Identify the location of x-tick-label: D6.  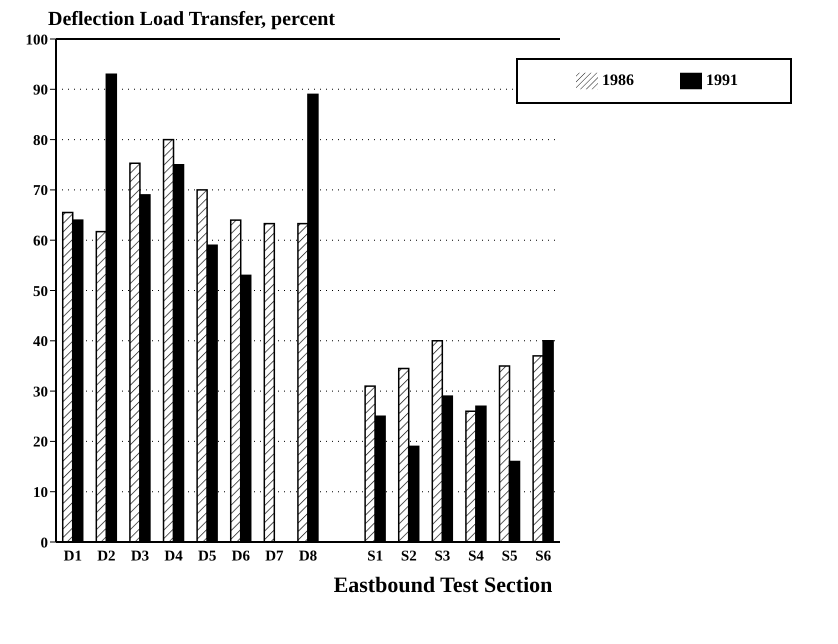
(241, 556).